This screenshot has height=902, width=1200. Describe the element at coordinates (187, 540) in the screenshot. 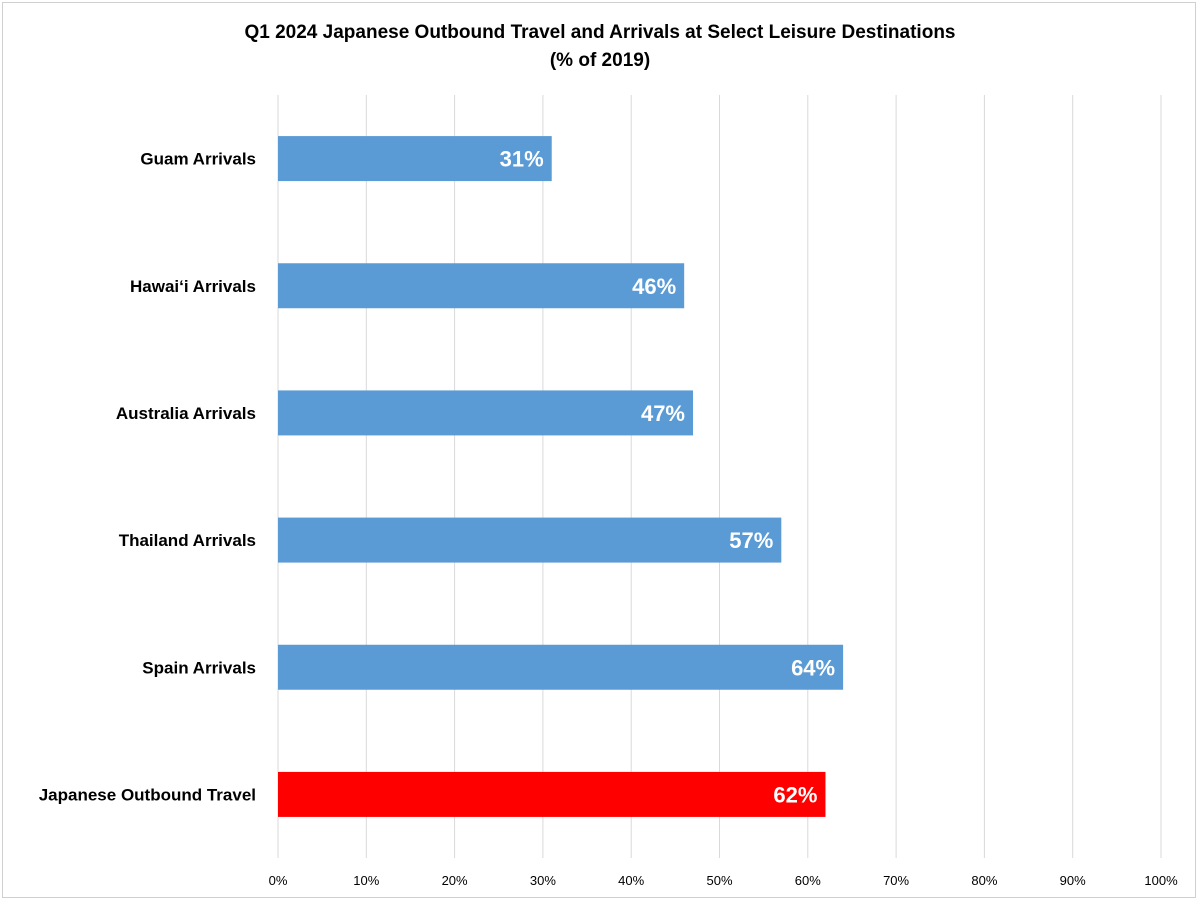

I see `category-label-3: Thailand Arrivals` at that location.